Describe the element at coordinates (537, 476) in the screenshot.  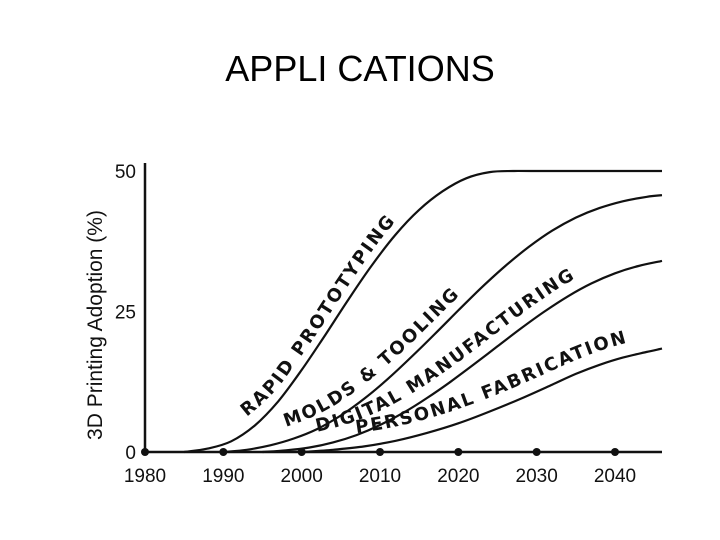
I see `x-tick-label: 2030` at that location.